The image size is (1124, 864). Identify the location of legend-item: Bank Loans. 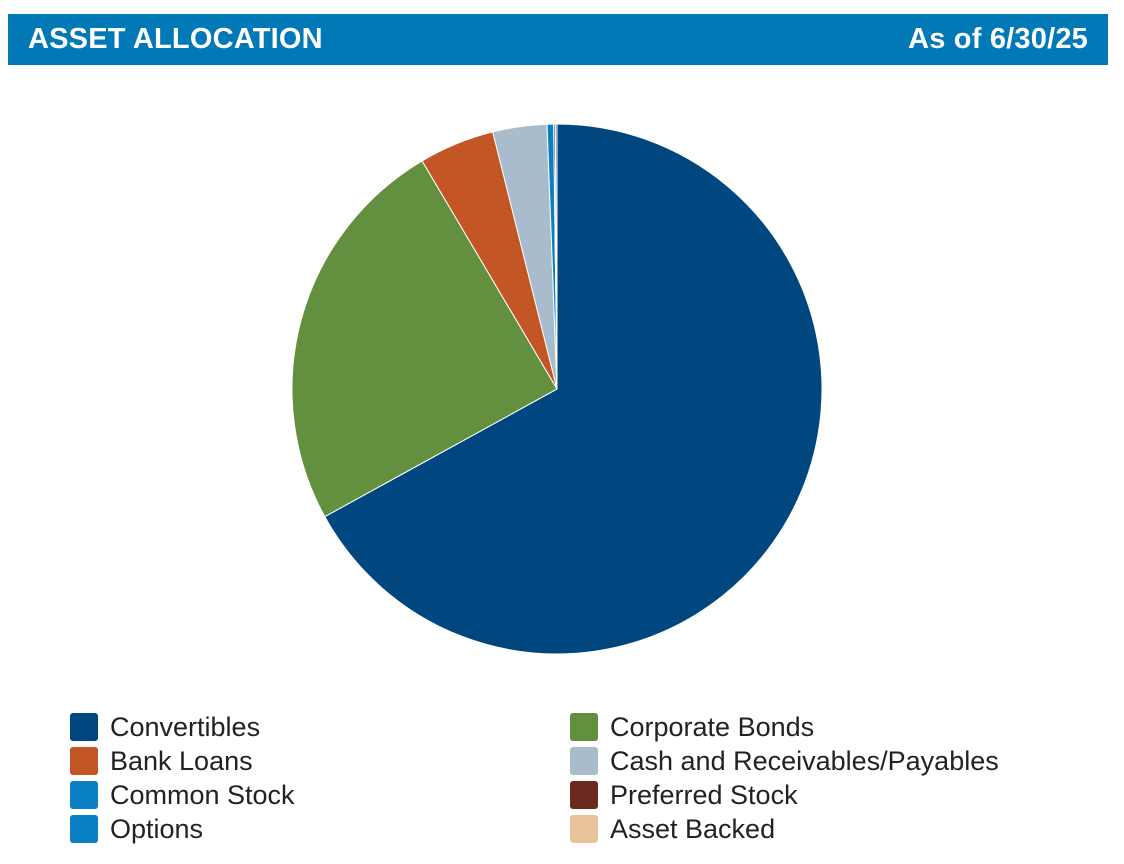
(161, 761).